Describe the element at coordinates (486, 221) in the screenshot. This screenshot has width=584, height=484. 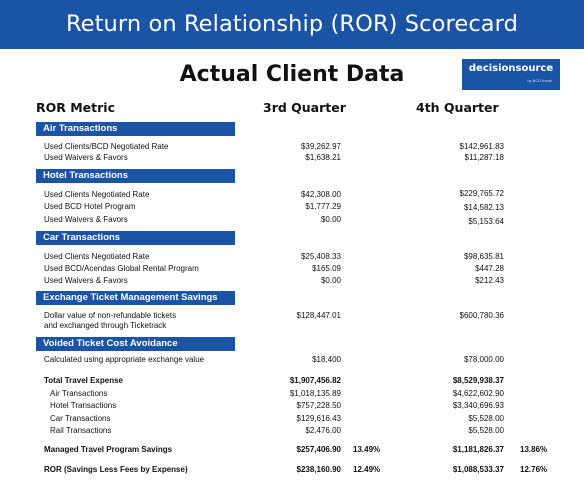
I see `row-q4-value: $5,153.64` at that location.